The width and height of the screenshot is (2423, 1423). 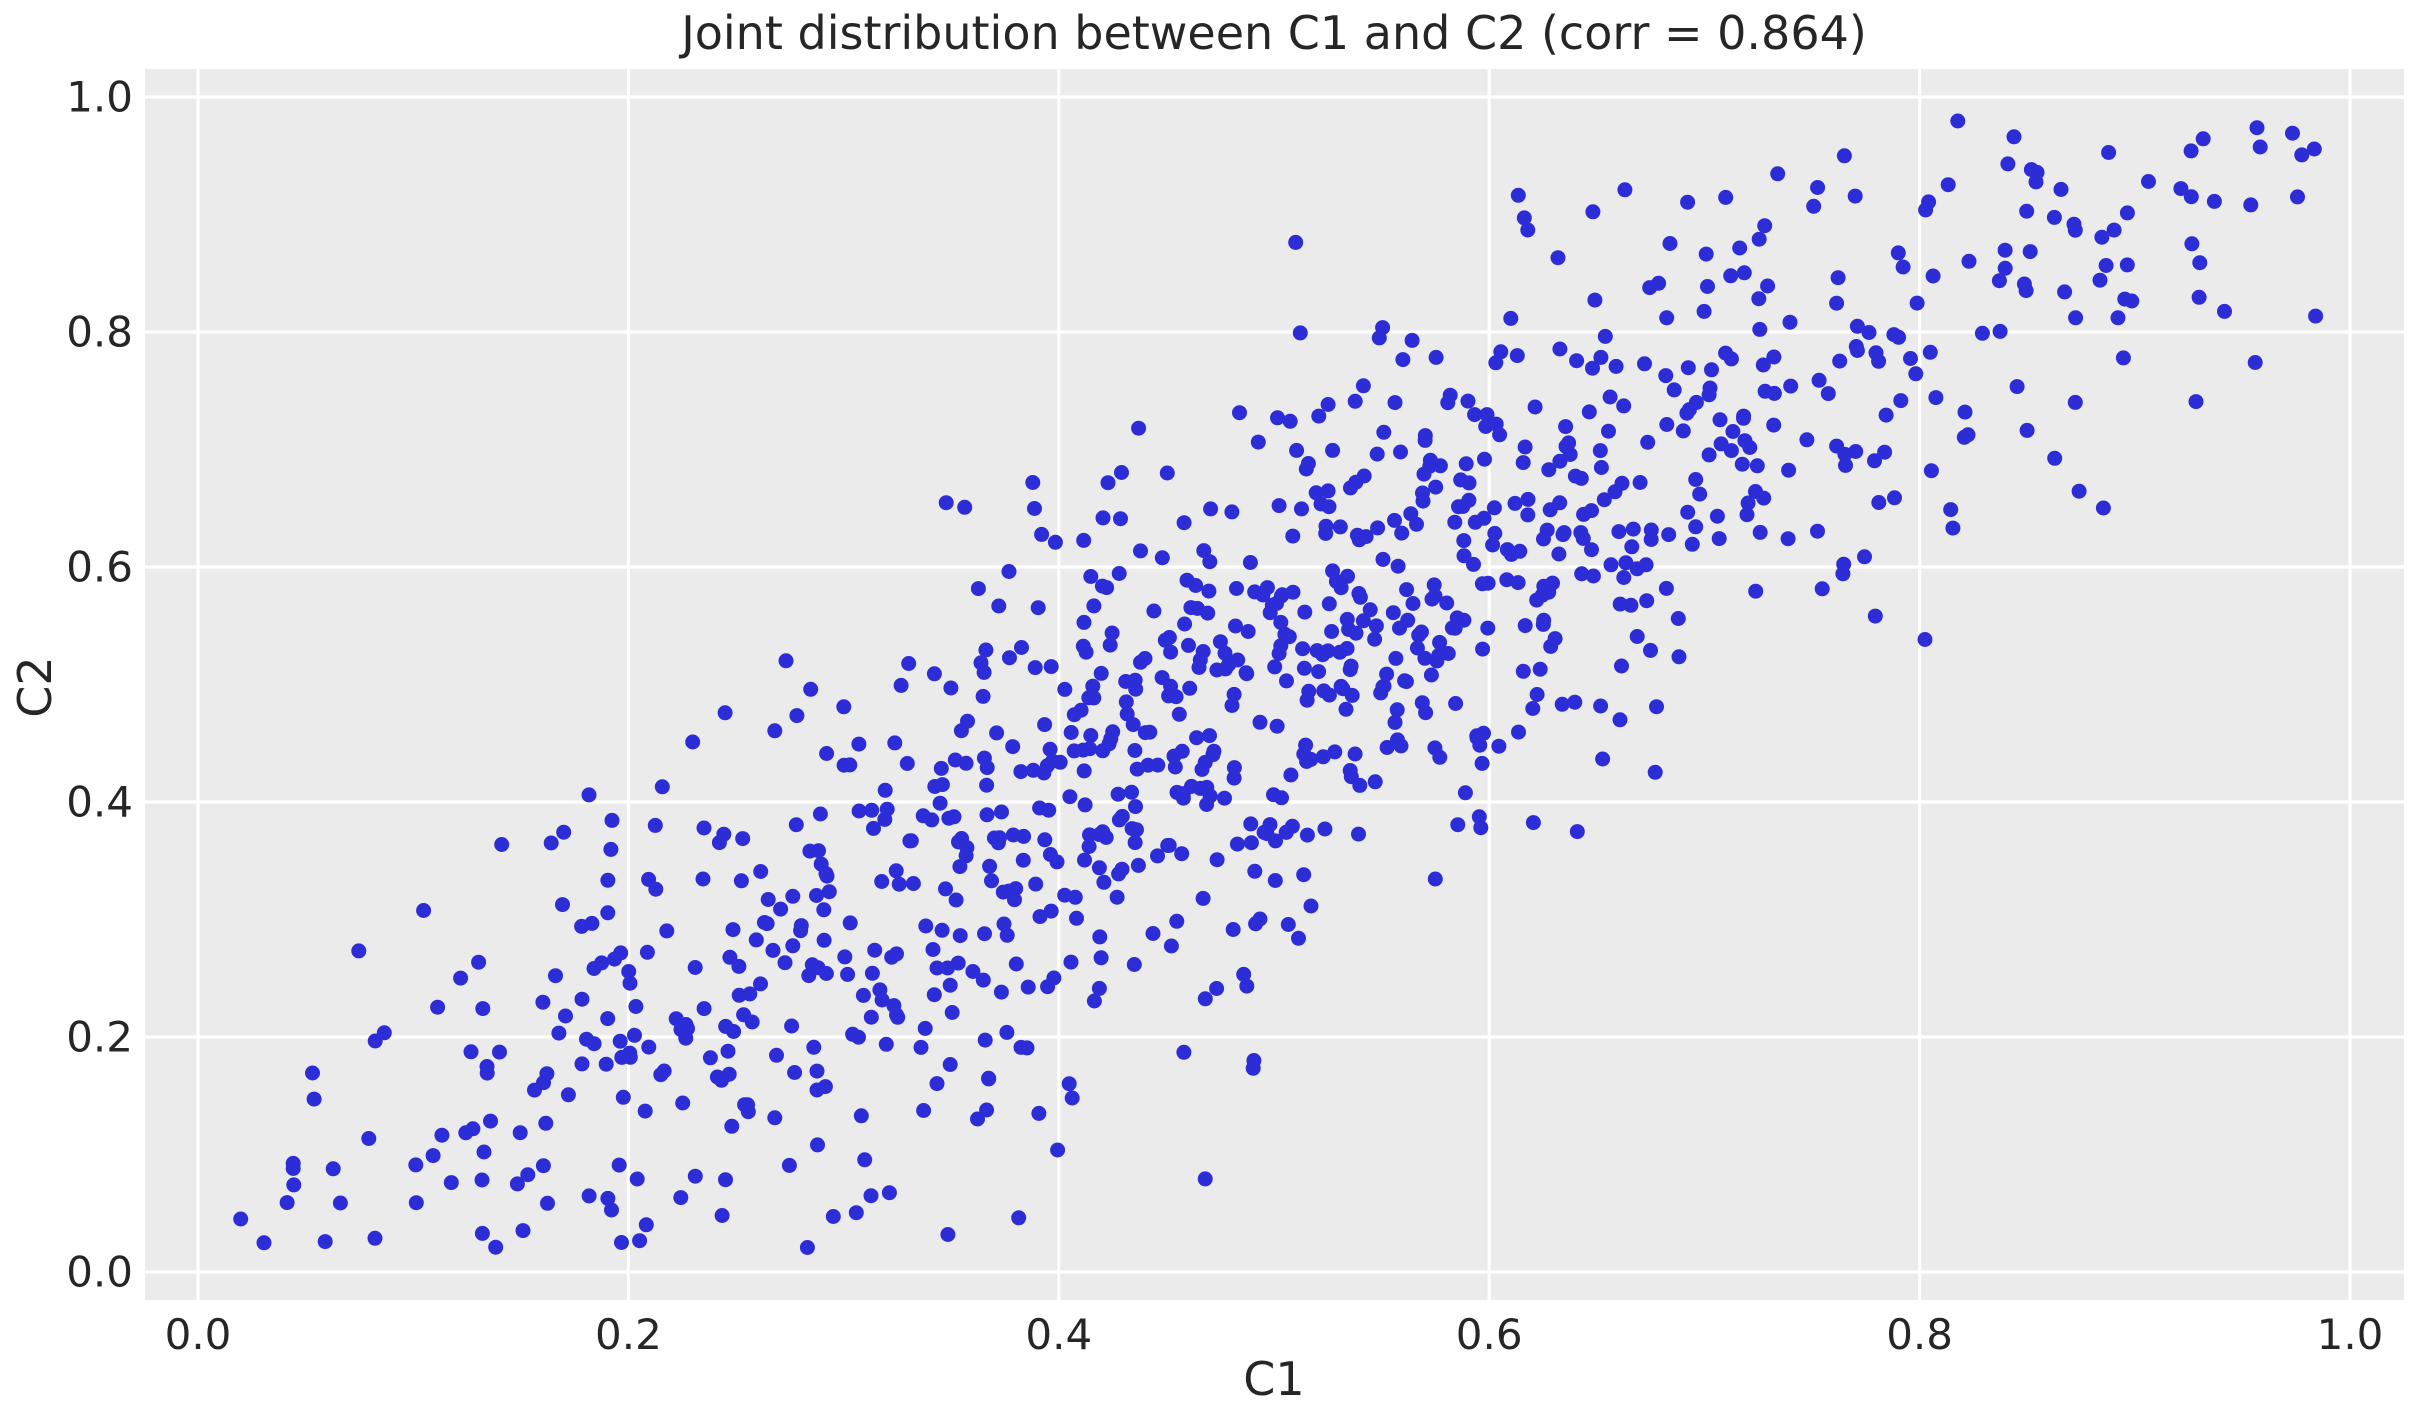 I want to click on y-axis-label: C2, so click(x=35, y=687).